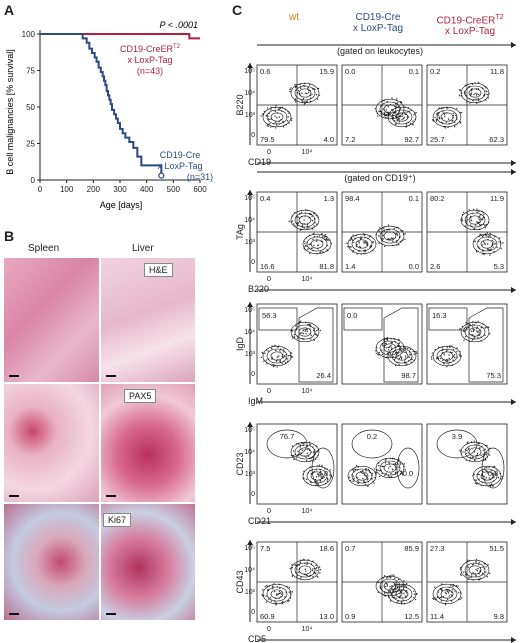 The width and height of the screenshot is (520, 643). Describe the element at coordinates (250, 592) in the screenshot. I see `y-tick-label: 10³` at that location.